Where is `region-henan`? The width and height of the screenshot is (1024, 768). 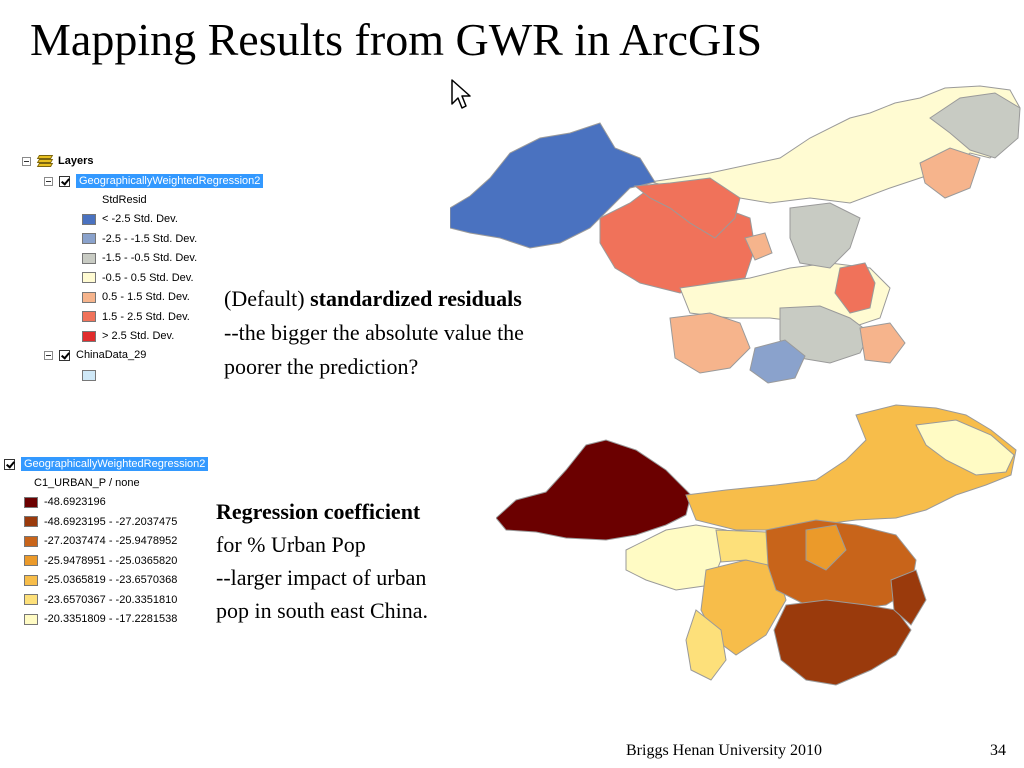 region-henan is located at coordinates (855, 288).